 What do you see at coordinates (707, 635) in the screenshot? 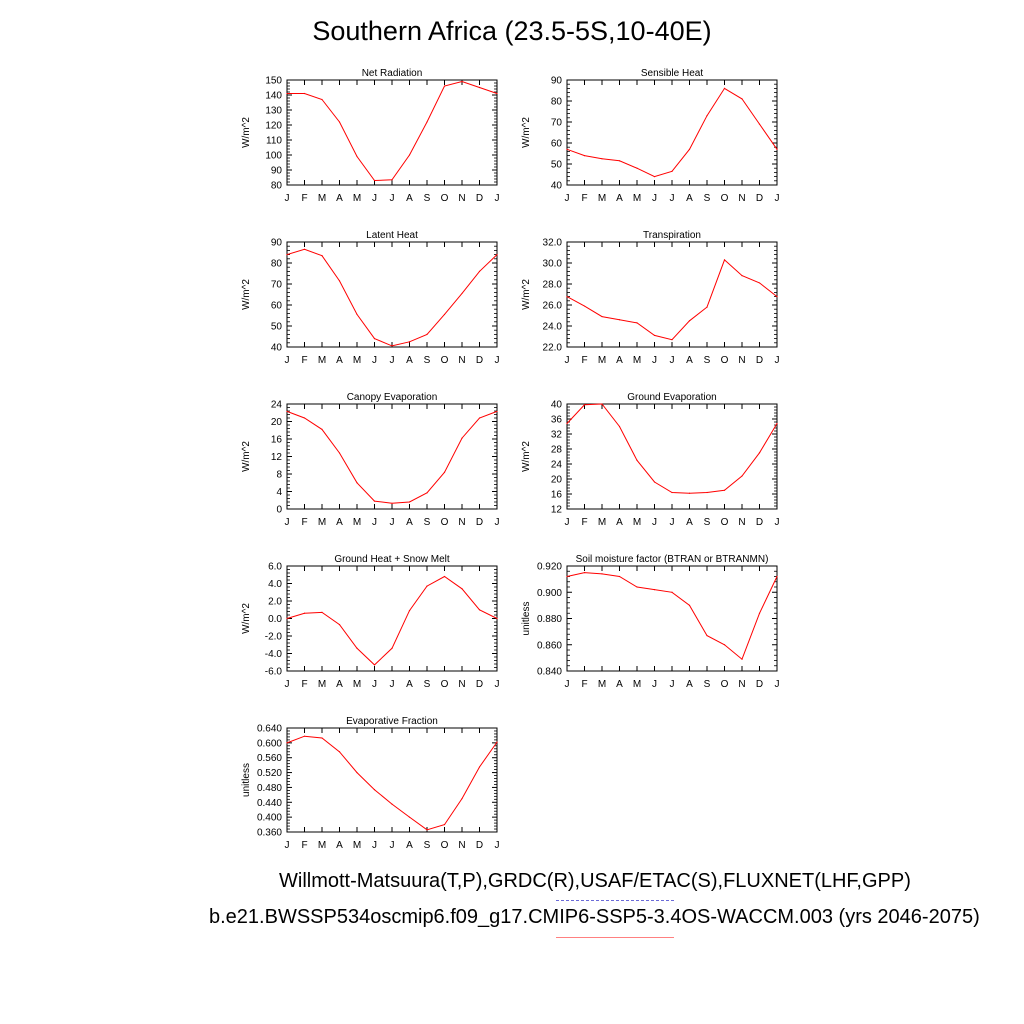
I see `panel-8-data-point` at bounding box center [707, 635].